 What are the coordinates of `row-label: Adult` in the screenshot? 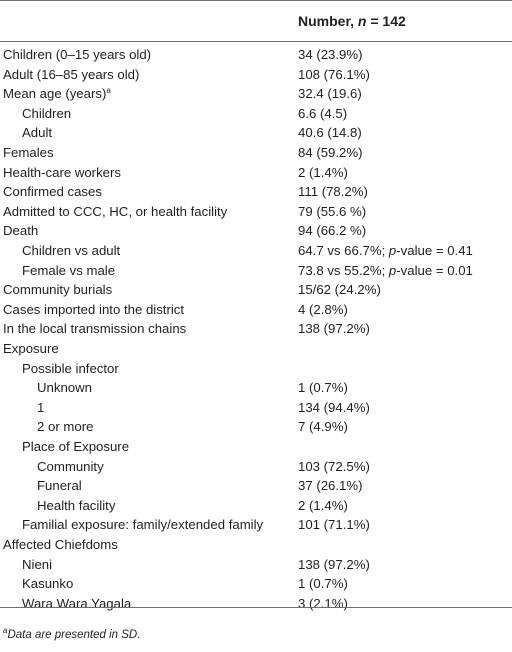 It's located at (37, 133).